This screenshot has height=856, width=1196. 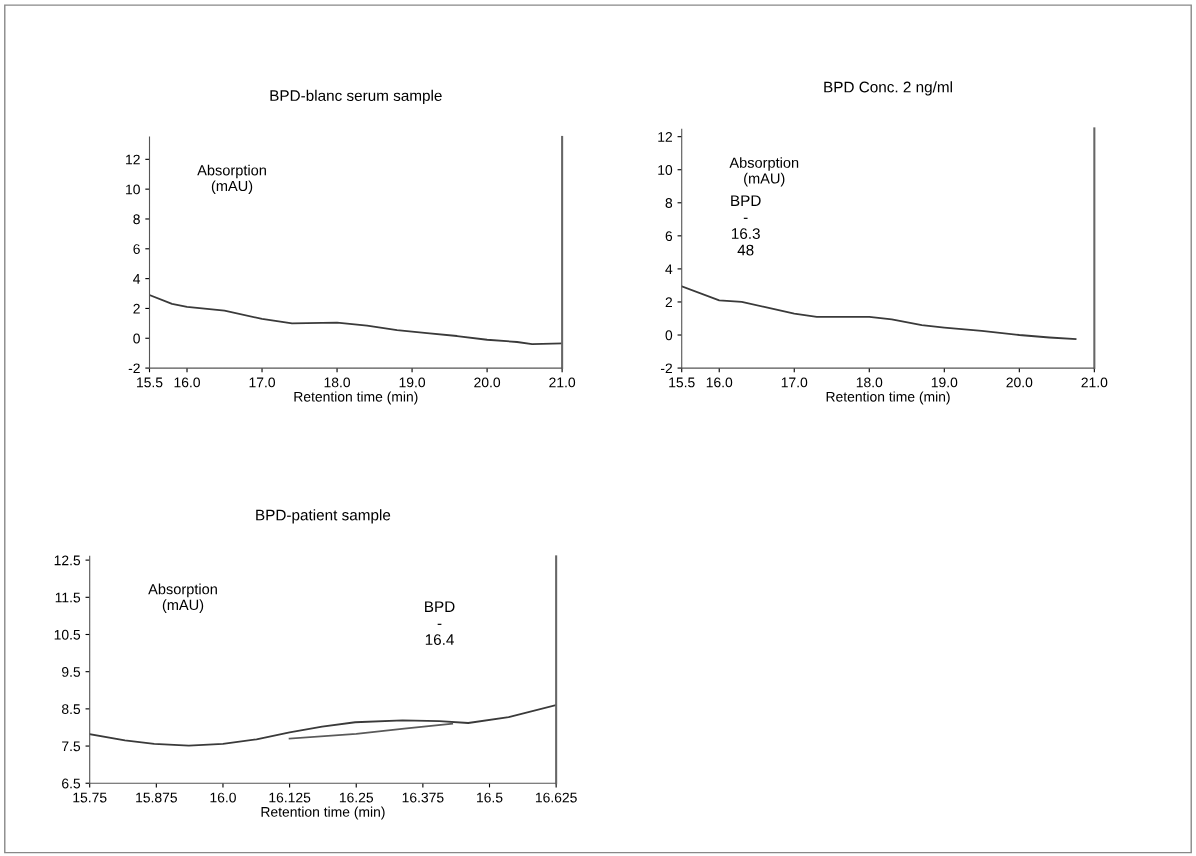 I want to click on annotation: BPD - 16.3 48, so click(x=746, y=225).